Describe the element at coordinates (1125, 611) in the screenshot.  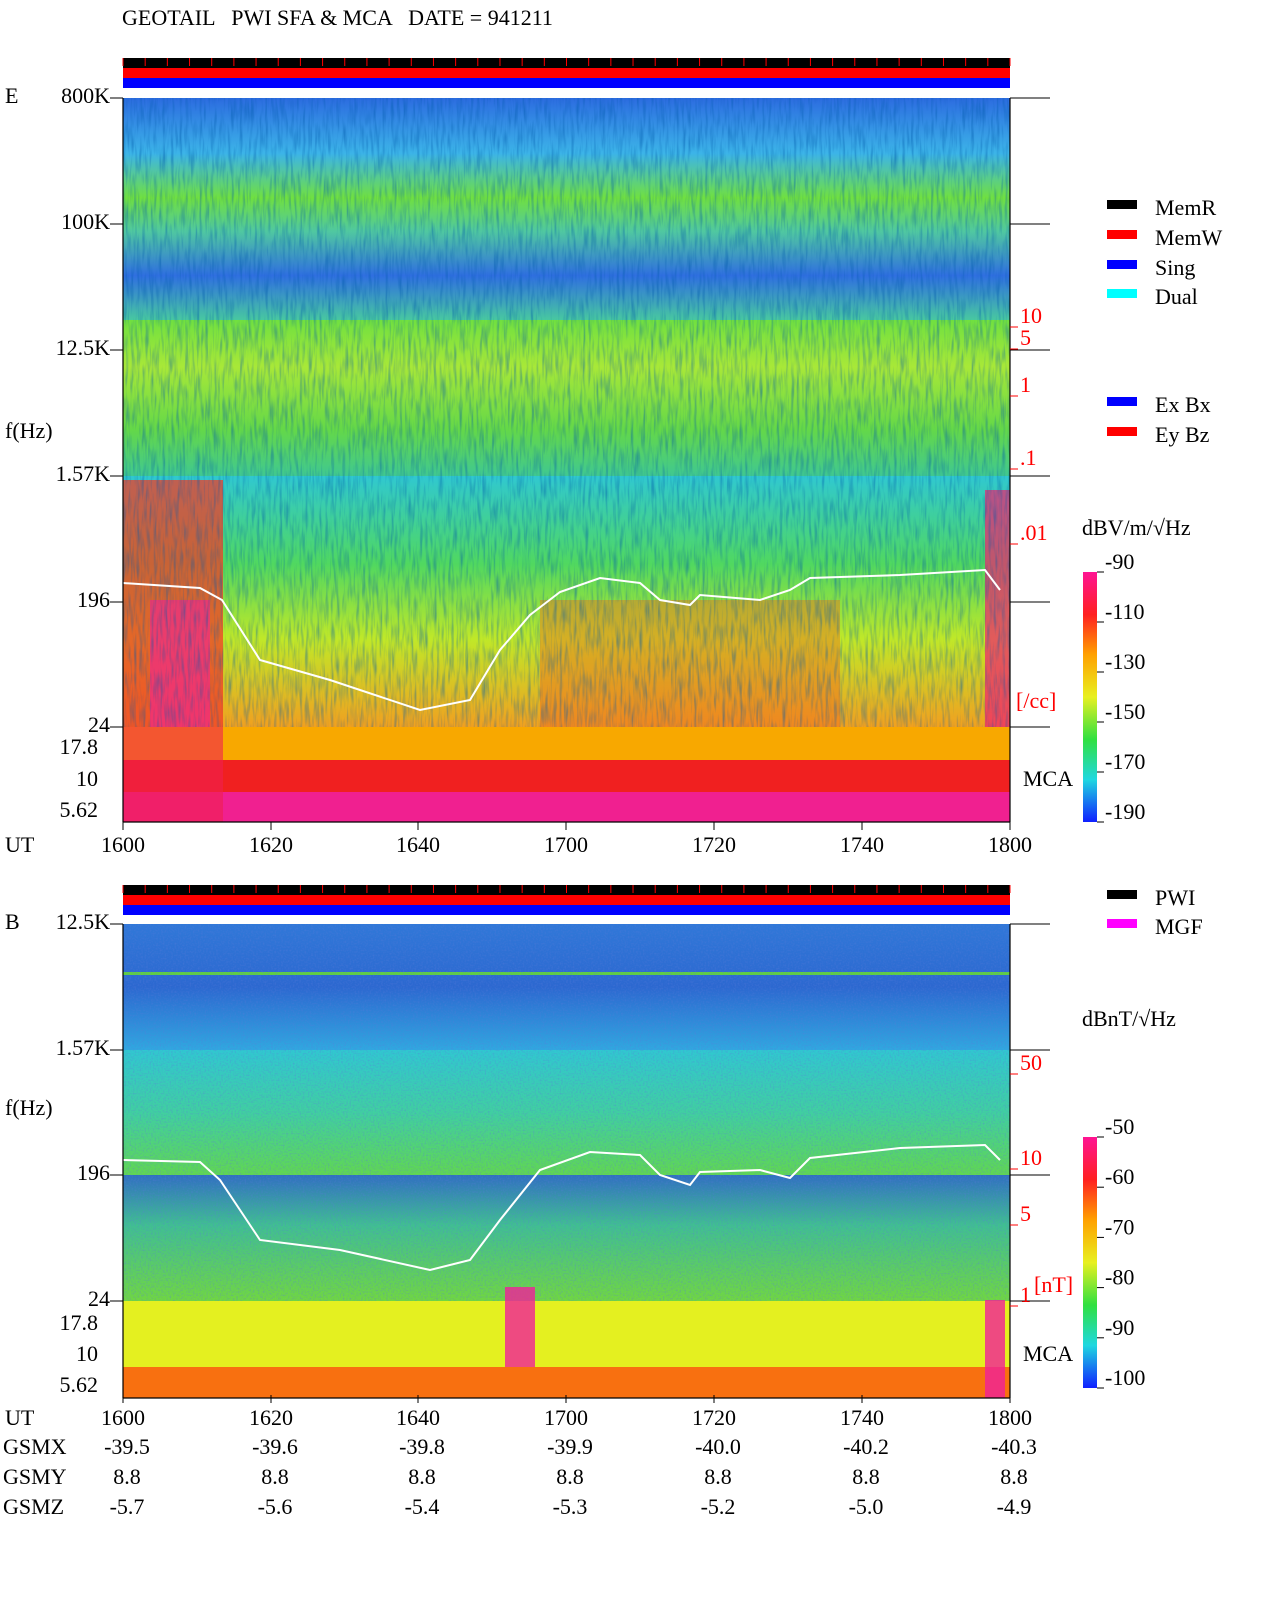
I see `colorbar-tick-label: -110` at that location.